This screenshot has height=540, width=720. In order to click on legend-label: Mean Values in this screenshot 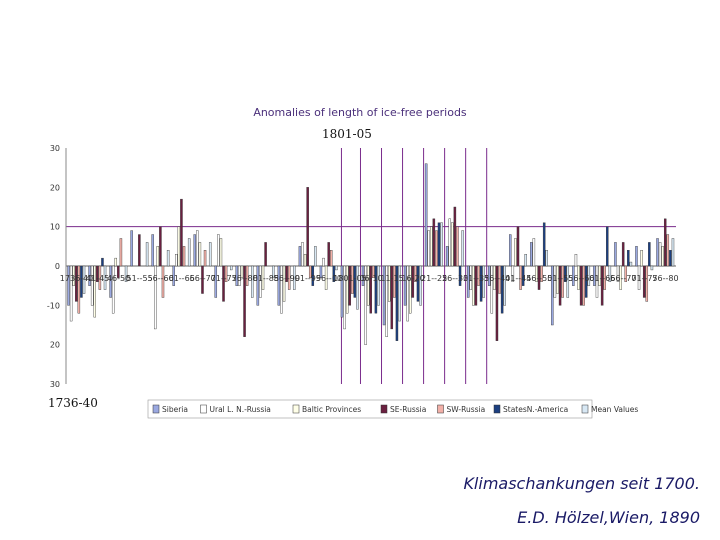, I will do `click(614, 409)`.